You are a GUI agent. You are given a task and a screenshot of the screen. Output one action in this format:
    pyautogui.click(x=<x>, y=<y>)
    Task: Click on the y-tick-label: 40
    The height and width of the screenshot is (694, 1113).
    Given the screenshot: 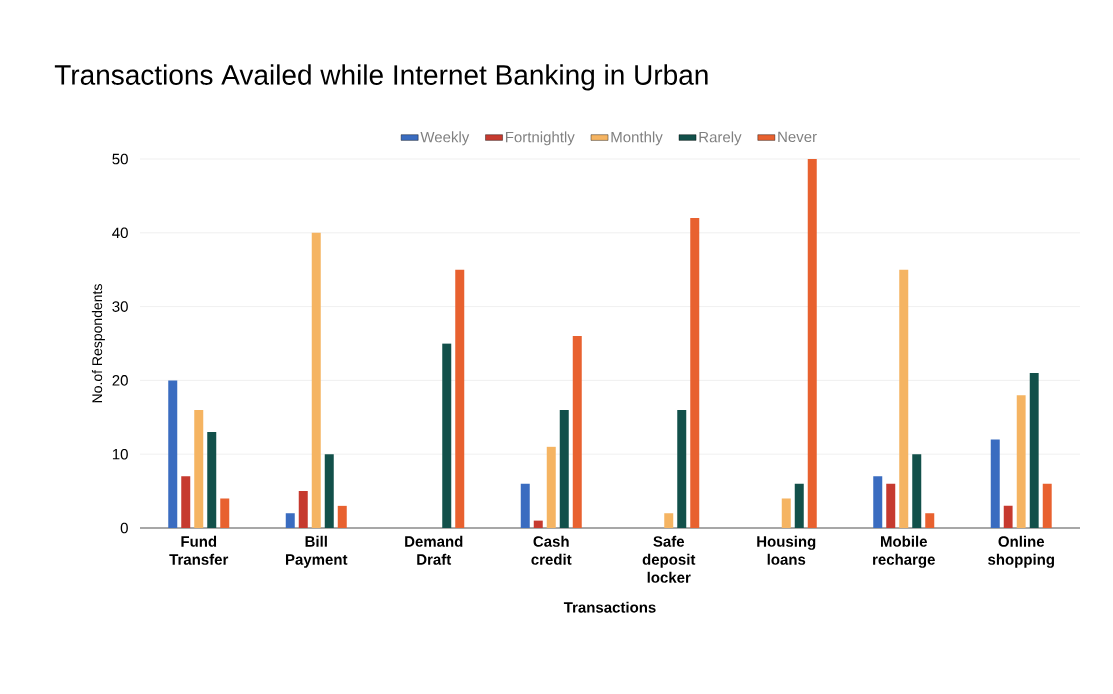 What is the action you would take?
    pyautogui.click(x=120, y=233)
    